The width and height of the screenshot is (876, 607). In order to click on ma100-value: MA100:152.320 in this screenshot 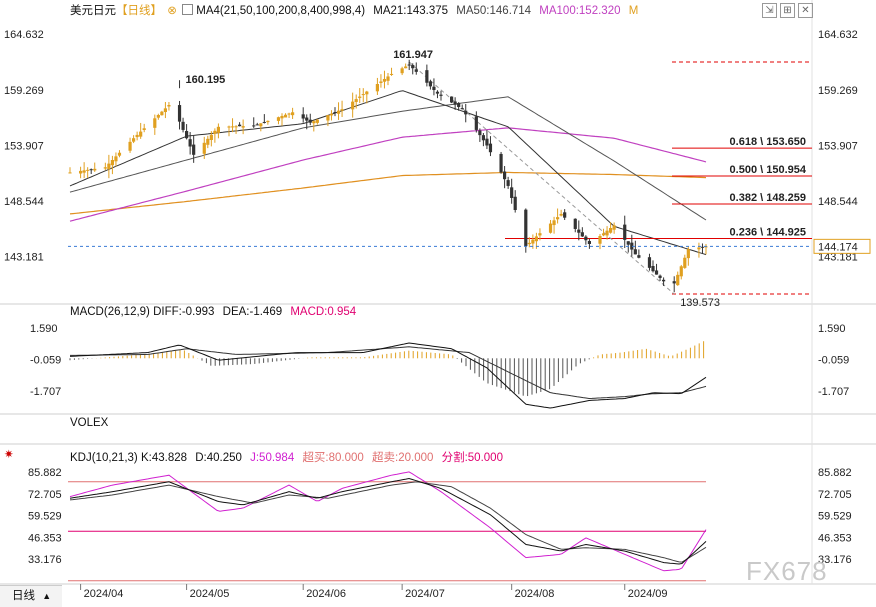, I will do `click(580, 11)`.